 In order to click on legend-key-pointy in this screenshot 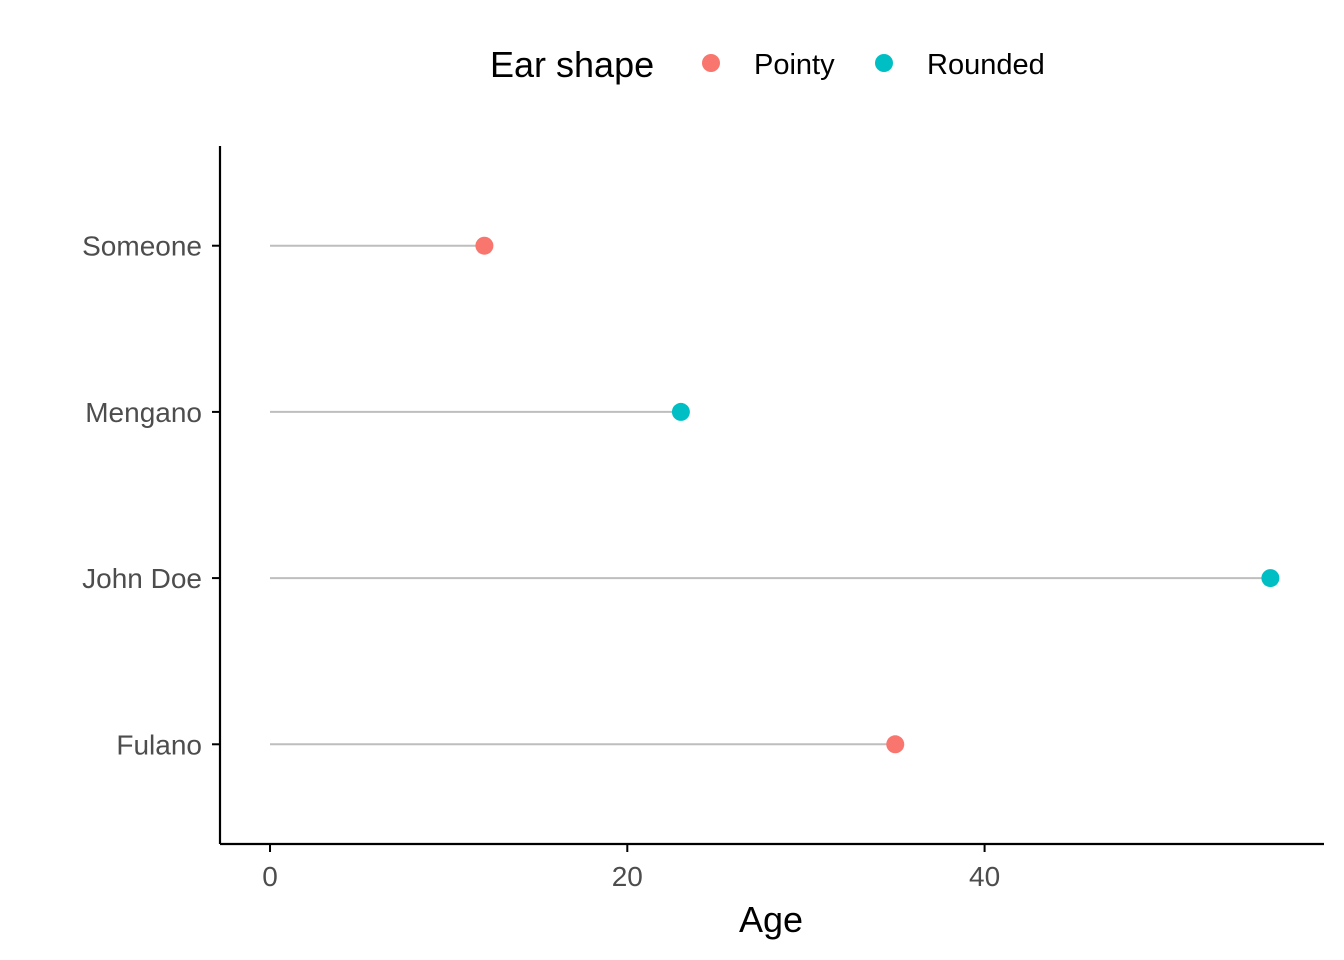, I will do `click(711, 63)`.